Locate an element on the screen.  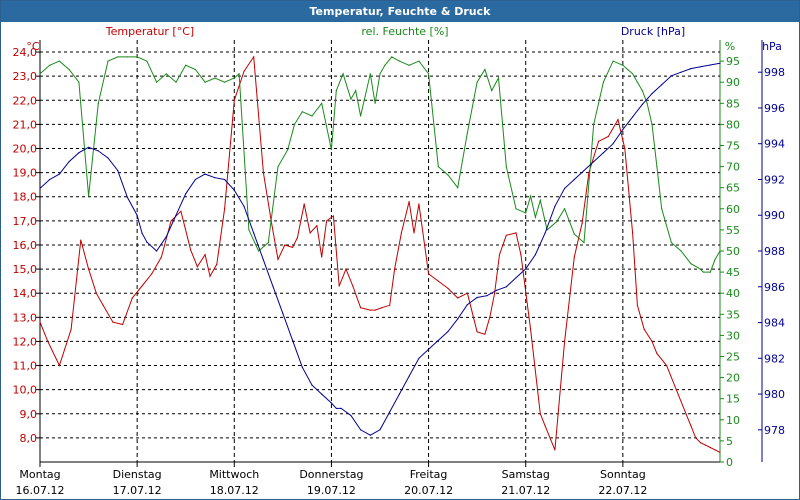
day-weekday-label: Montag is located at coordinates (39, 474).